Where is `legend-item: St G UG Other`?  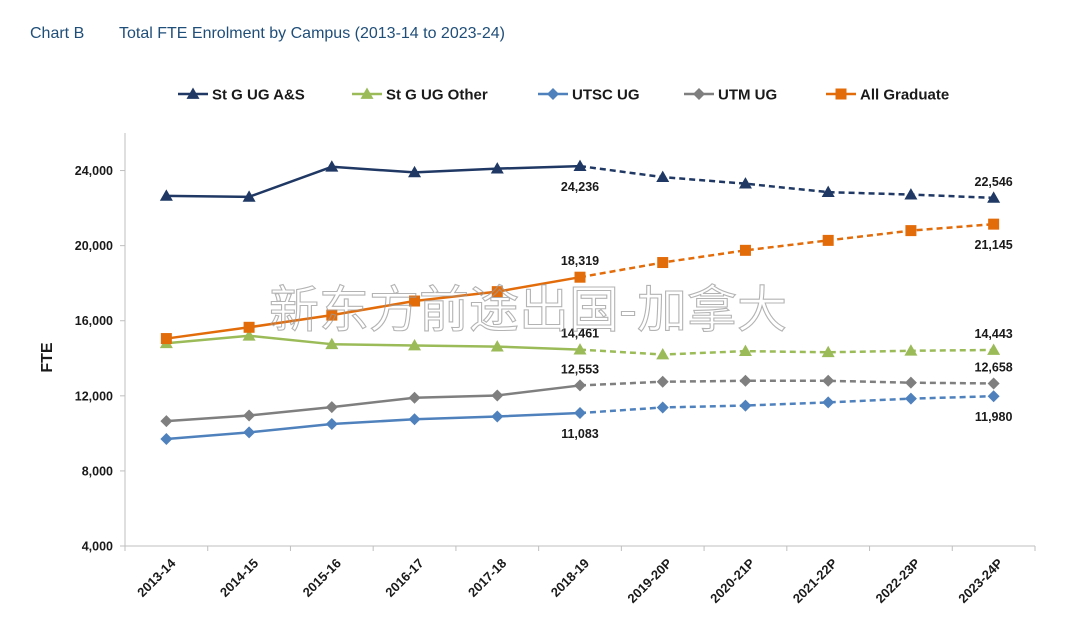 legend-item: St G UG Other is located at coordinates (420, 95).